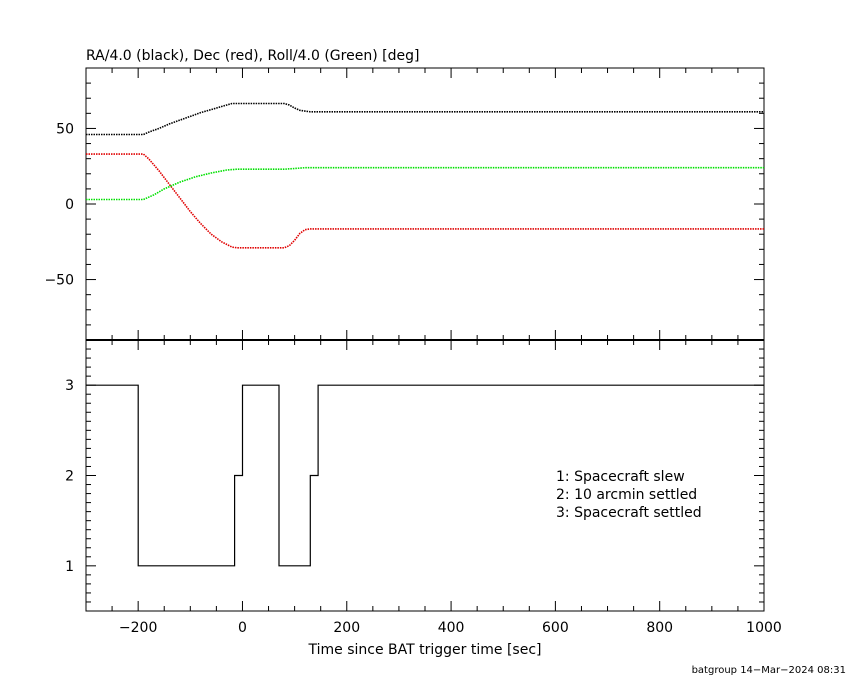 This screenshot has width=850, height=680. What do you see at coordinates (138, 628) in the screenshot?
I see `xtick-label: −200` at bounding box center [138, 628].